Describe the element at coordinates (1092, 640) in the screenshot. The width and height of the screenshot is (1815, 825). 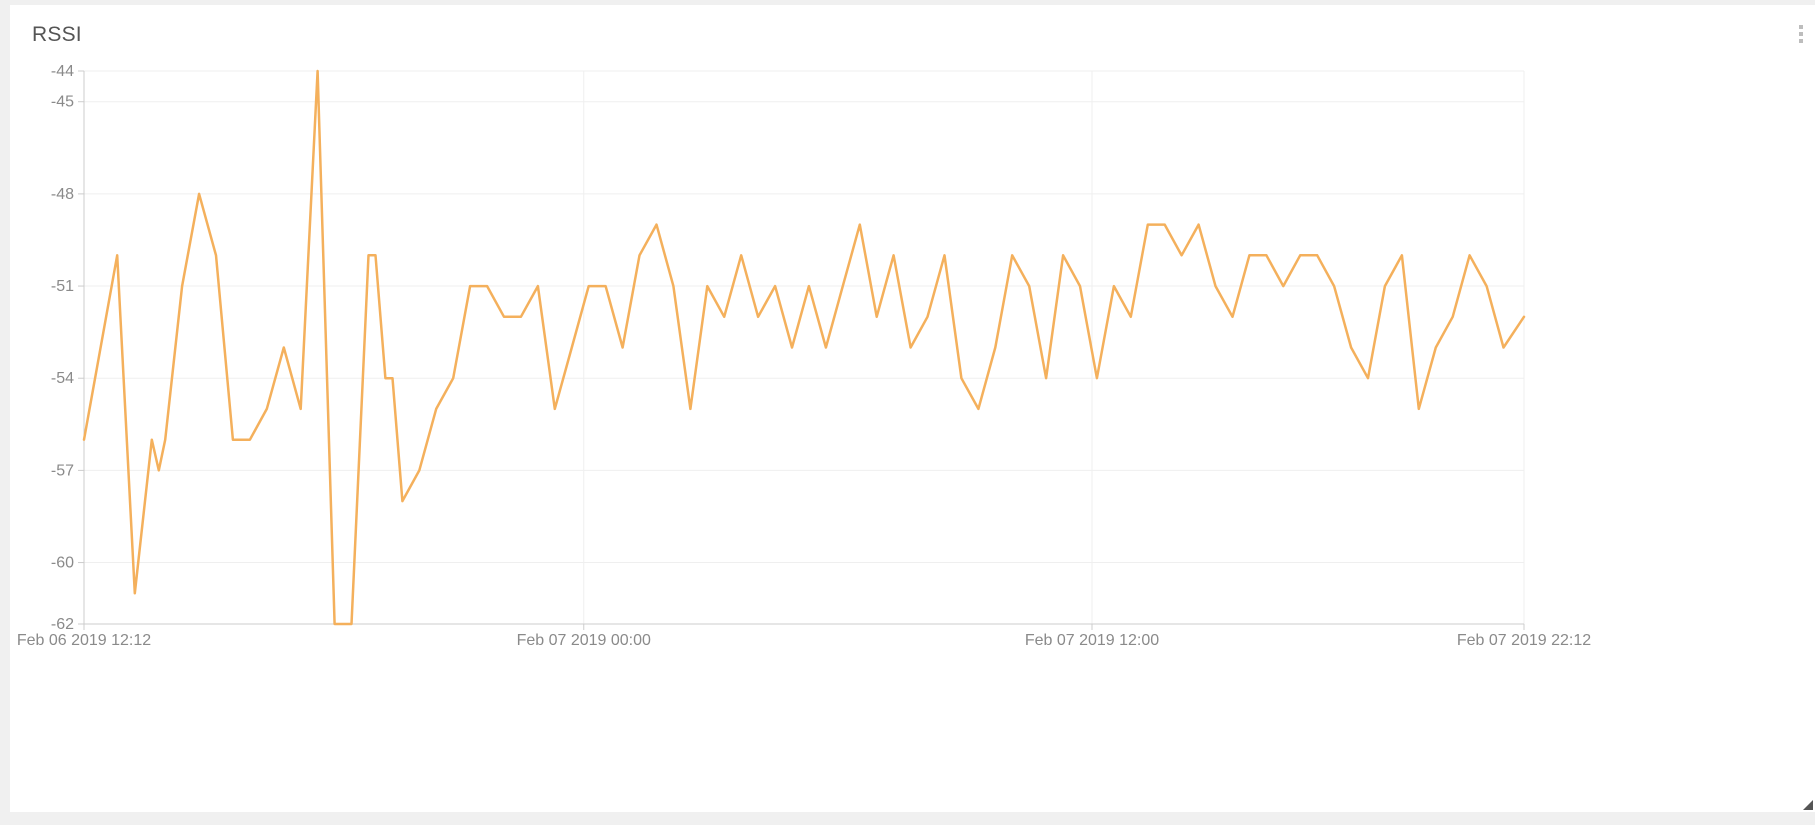
I see `x-tick-label: Feb 07 2019 12:00` at that location.